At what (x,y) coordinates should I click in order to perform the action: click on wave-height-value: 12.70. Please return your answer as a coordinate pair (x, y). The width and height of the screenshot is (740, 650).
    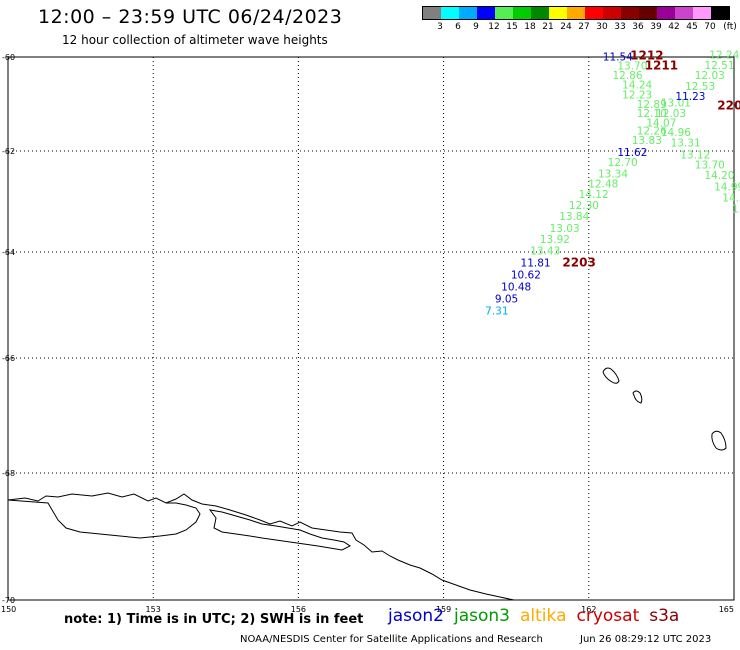
    Looking at the image, I should click on (623, 163).